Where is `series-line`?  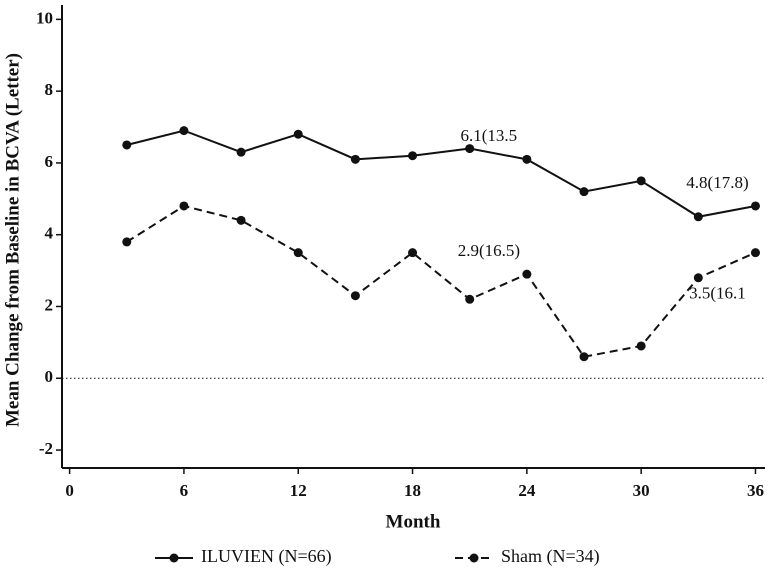 series-line is located at coordinates (441, 173).